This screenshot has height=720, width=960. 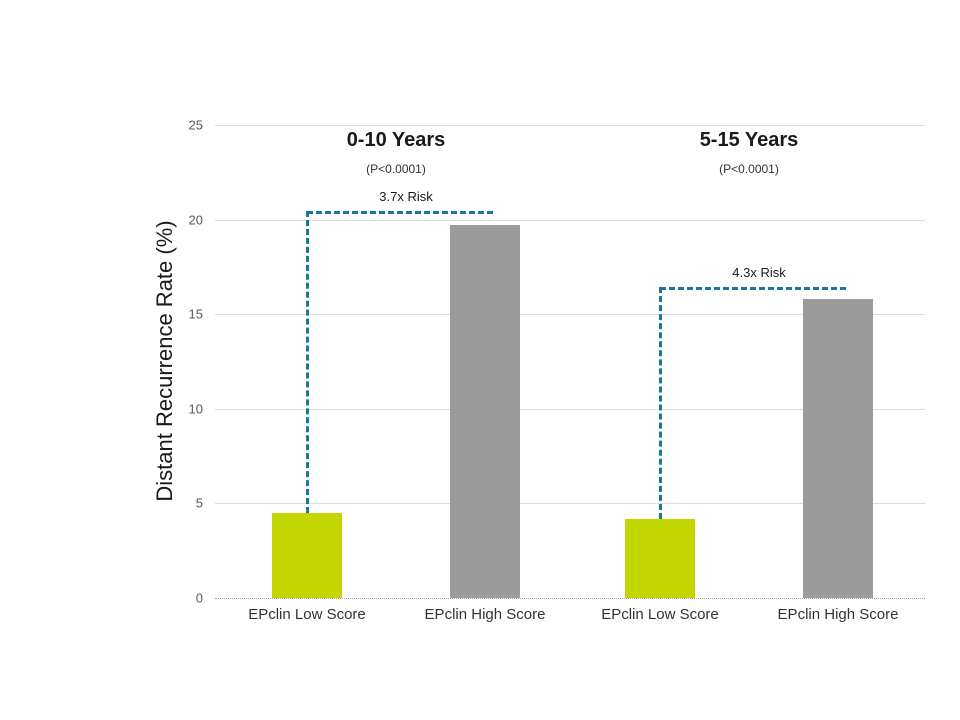 What do you see at coordinates (406, 197) in the screenshot?
I see `risk-annotation-label: 3.7x Risk` at bounding box center [406, 197].